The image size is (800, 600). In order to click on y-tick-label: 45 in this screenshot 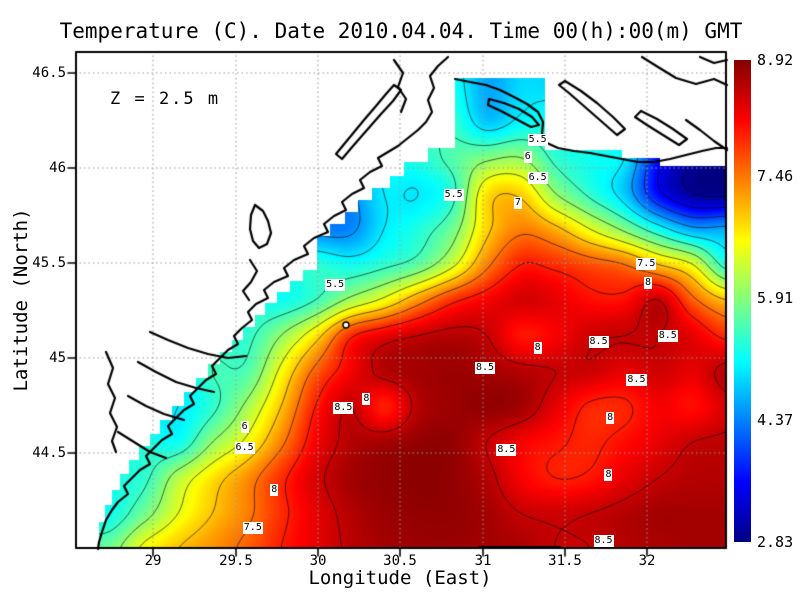, I will do `click(57, 358)`.